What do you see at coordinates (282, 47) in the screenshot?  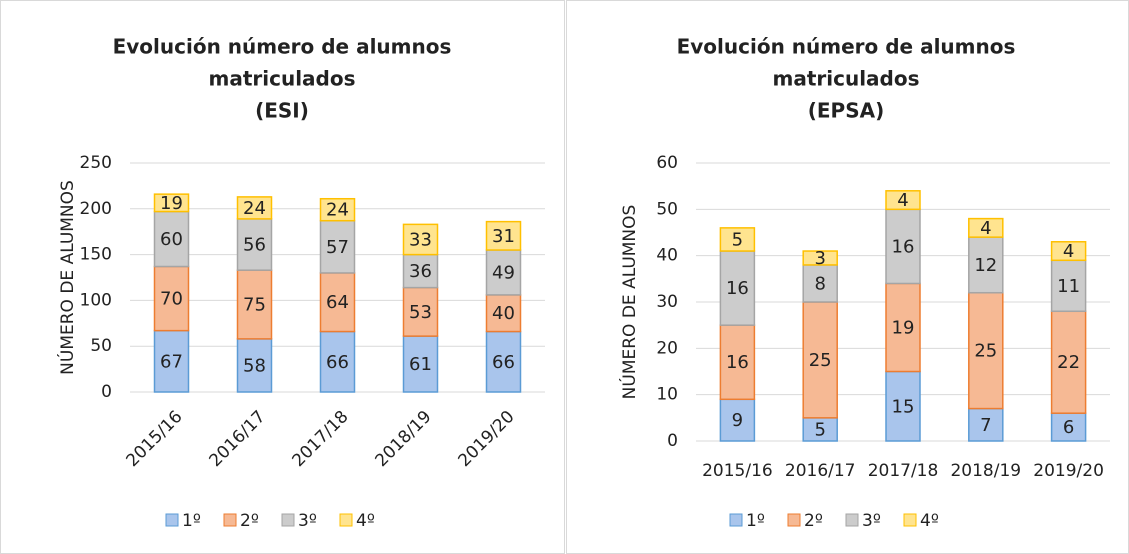 I see `chart-title: Evolución número de alumnos` at bounding box center [282, 47].